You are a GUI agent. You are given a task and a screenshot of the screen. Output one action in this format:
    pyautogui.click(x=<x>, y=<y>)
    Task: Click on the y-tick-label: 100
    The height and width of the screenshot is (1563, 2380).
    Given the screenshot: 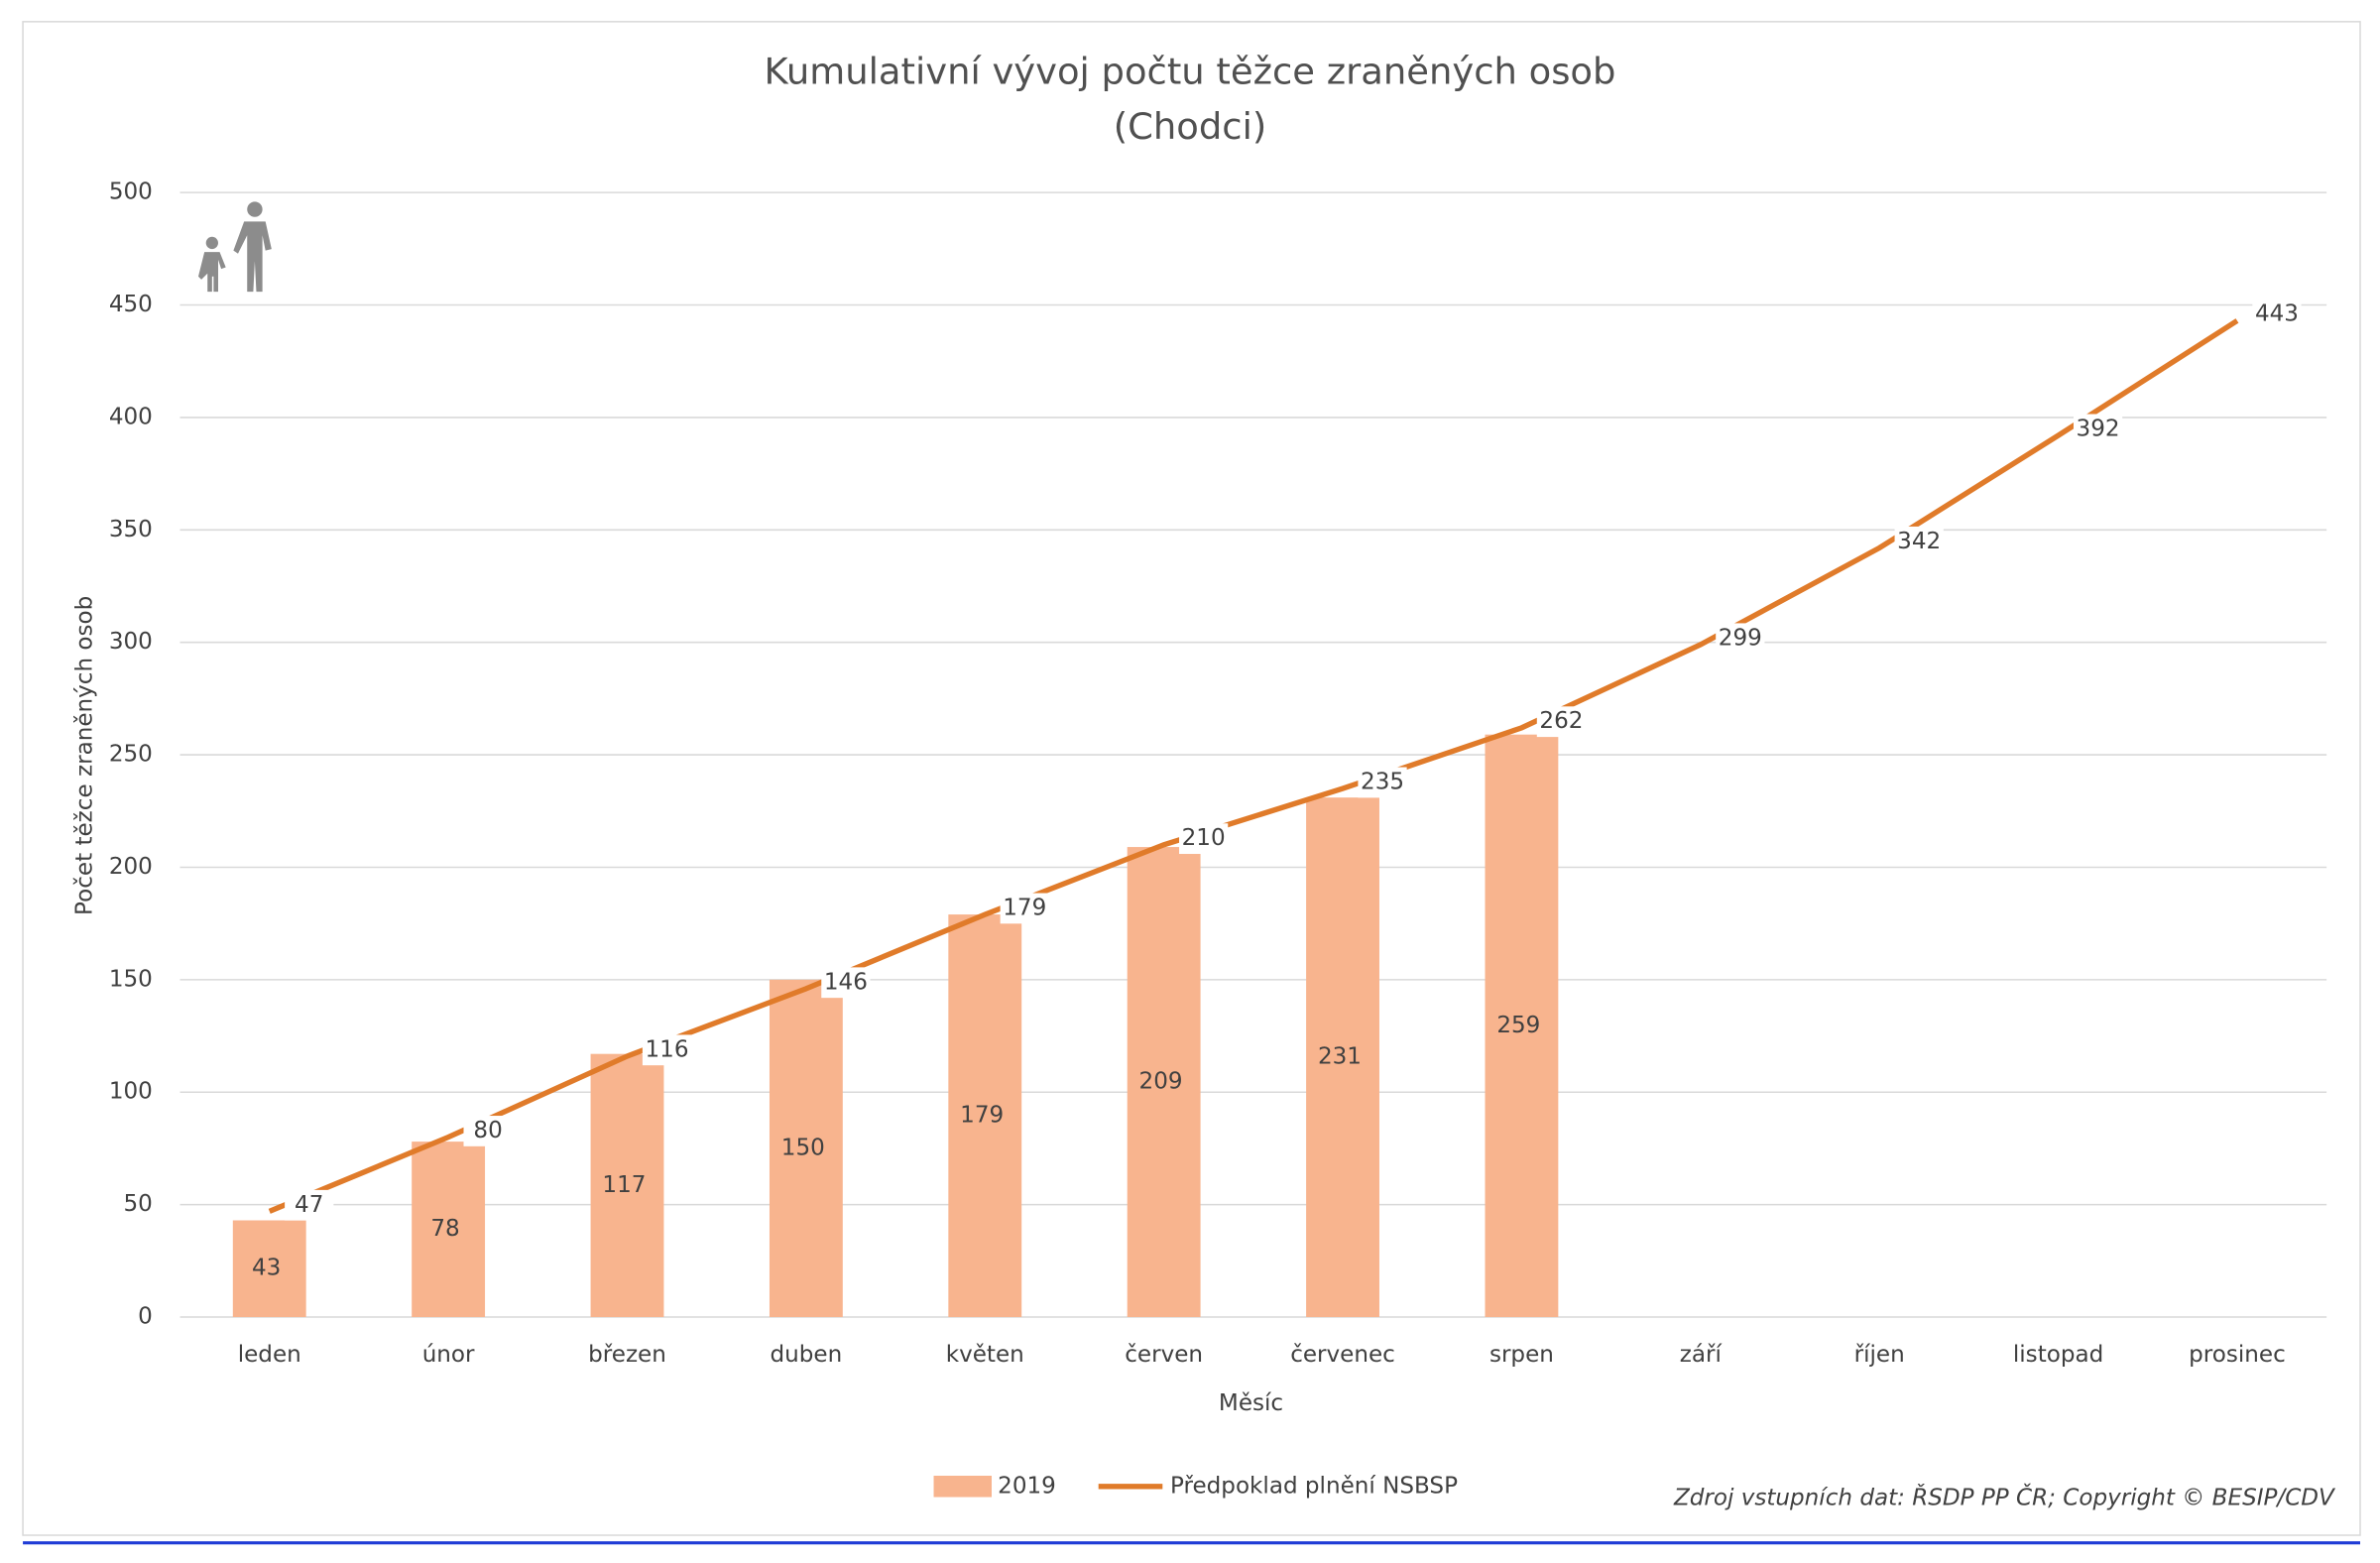 What is the action you would take?
    pyautogui.click(x=131, y=1092)
    